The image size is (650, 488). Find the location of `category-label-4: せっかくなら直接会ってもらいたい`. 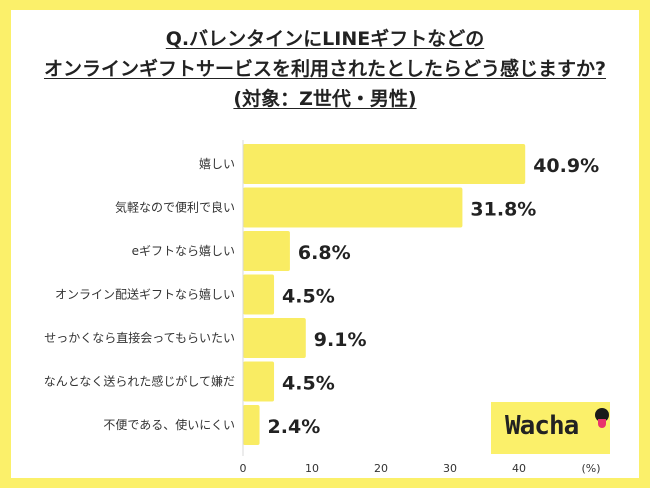

category-label-4: せっかくなら直接会ってもらいたい is located at coordinates (139, 337).